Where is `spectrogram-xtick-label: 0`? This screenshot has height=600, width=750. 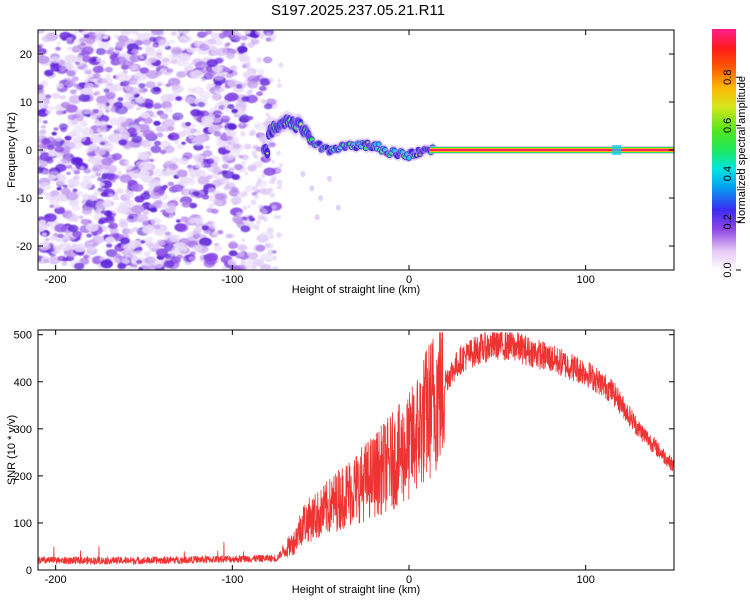 spectrogram-xtick-label: 0 is located at coordinates (409, 280).